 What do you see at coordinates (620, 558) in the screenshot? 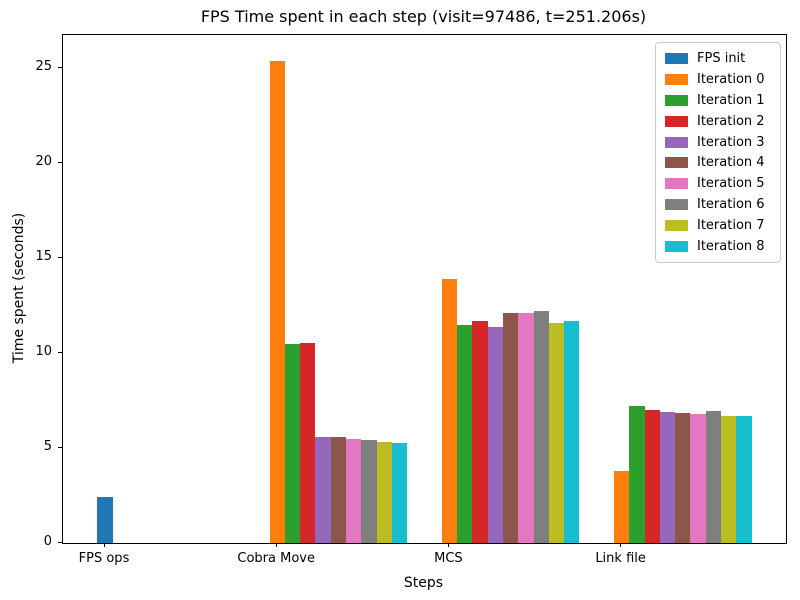
I see `x-tick-label: Link file` at bounding box center [620, 558].